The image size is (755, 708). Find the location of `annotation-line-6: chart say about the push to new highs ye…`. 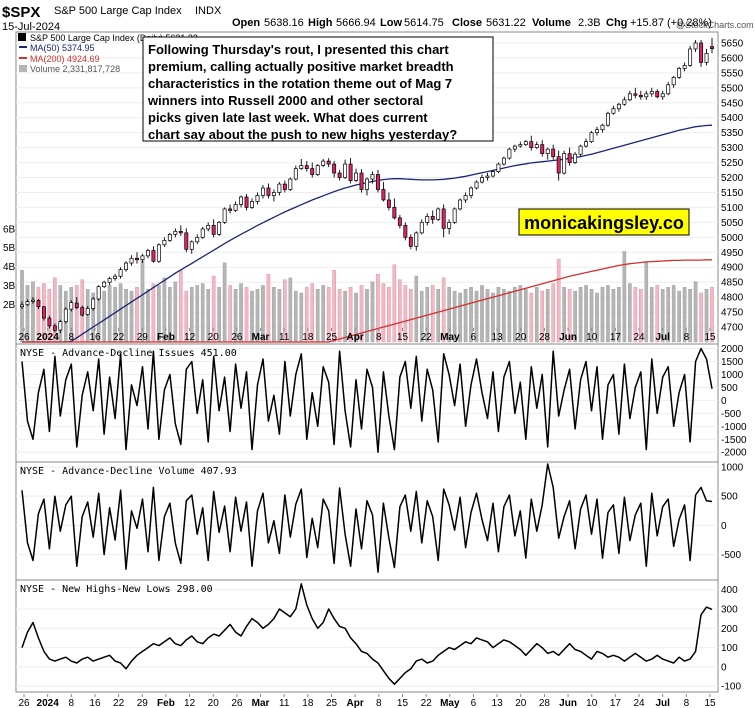

annotation-line-6: chart say about the push to new highs ye… is located at coordinates (302, 134).